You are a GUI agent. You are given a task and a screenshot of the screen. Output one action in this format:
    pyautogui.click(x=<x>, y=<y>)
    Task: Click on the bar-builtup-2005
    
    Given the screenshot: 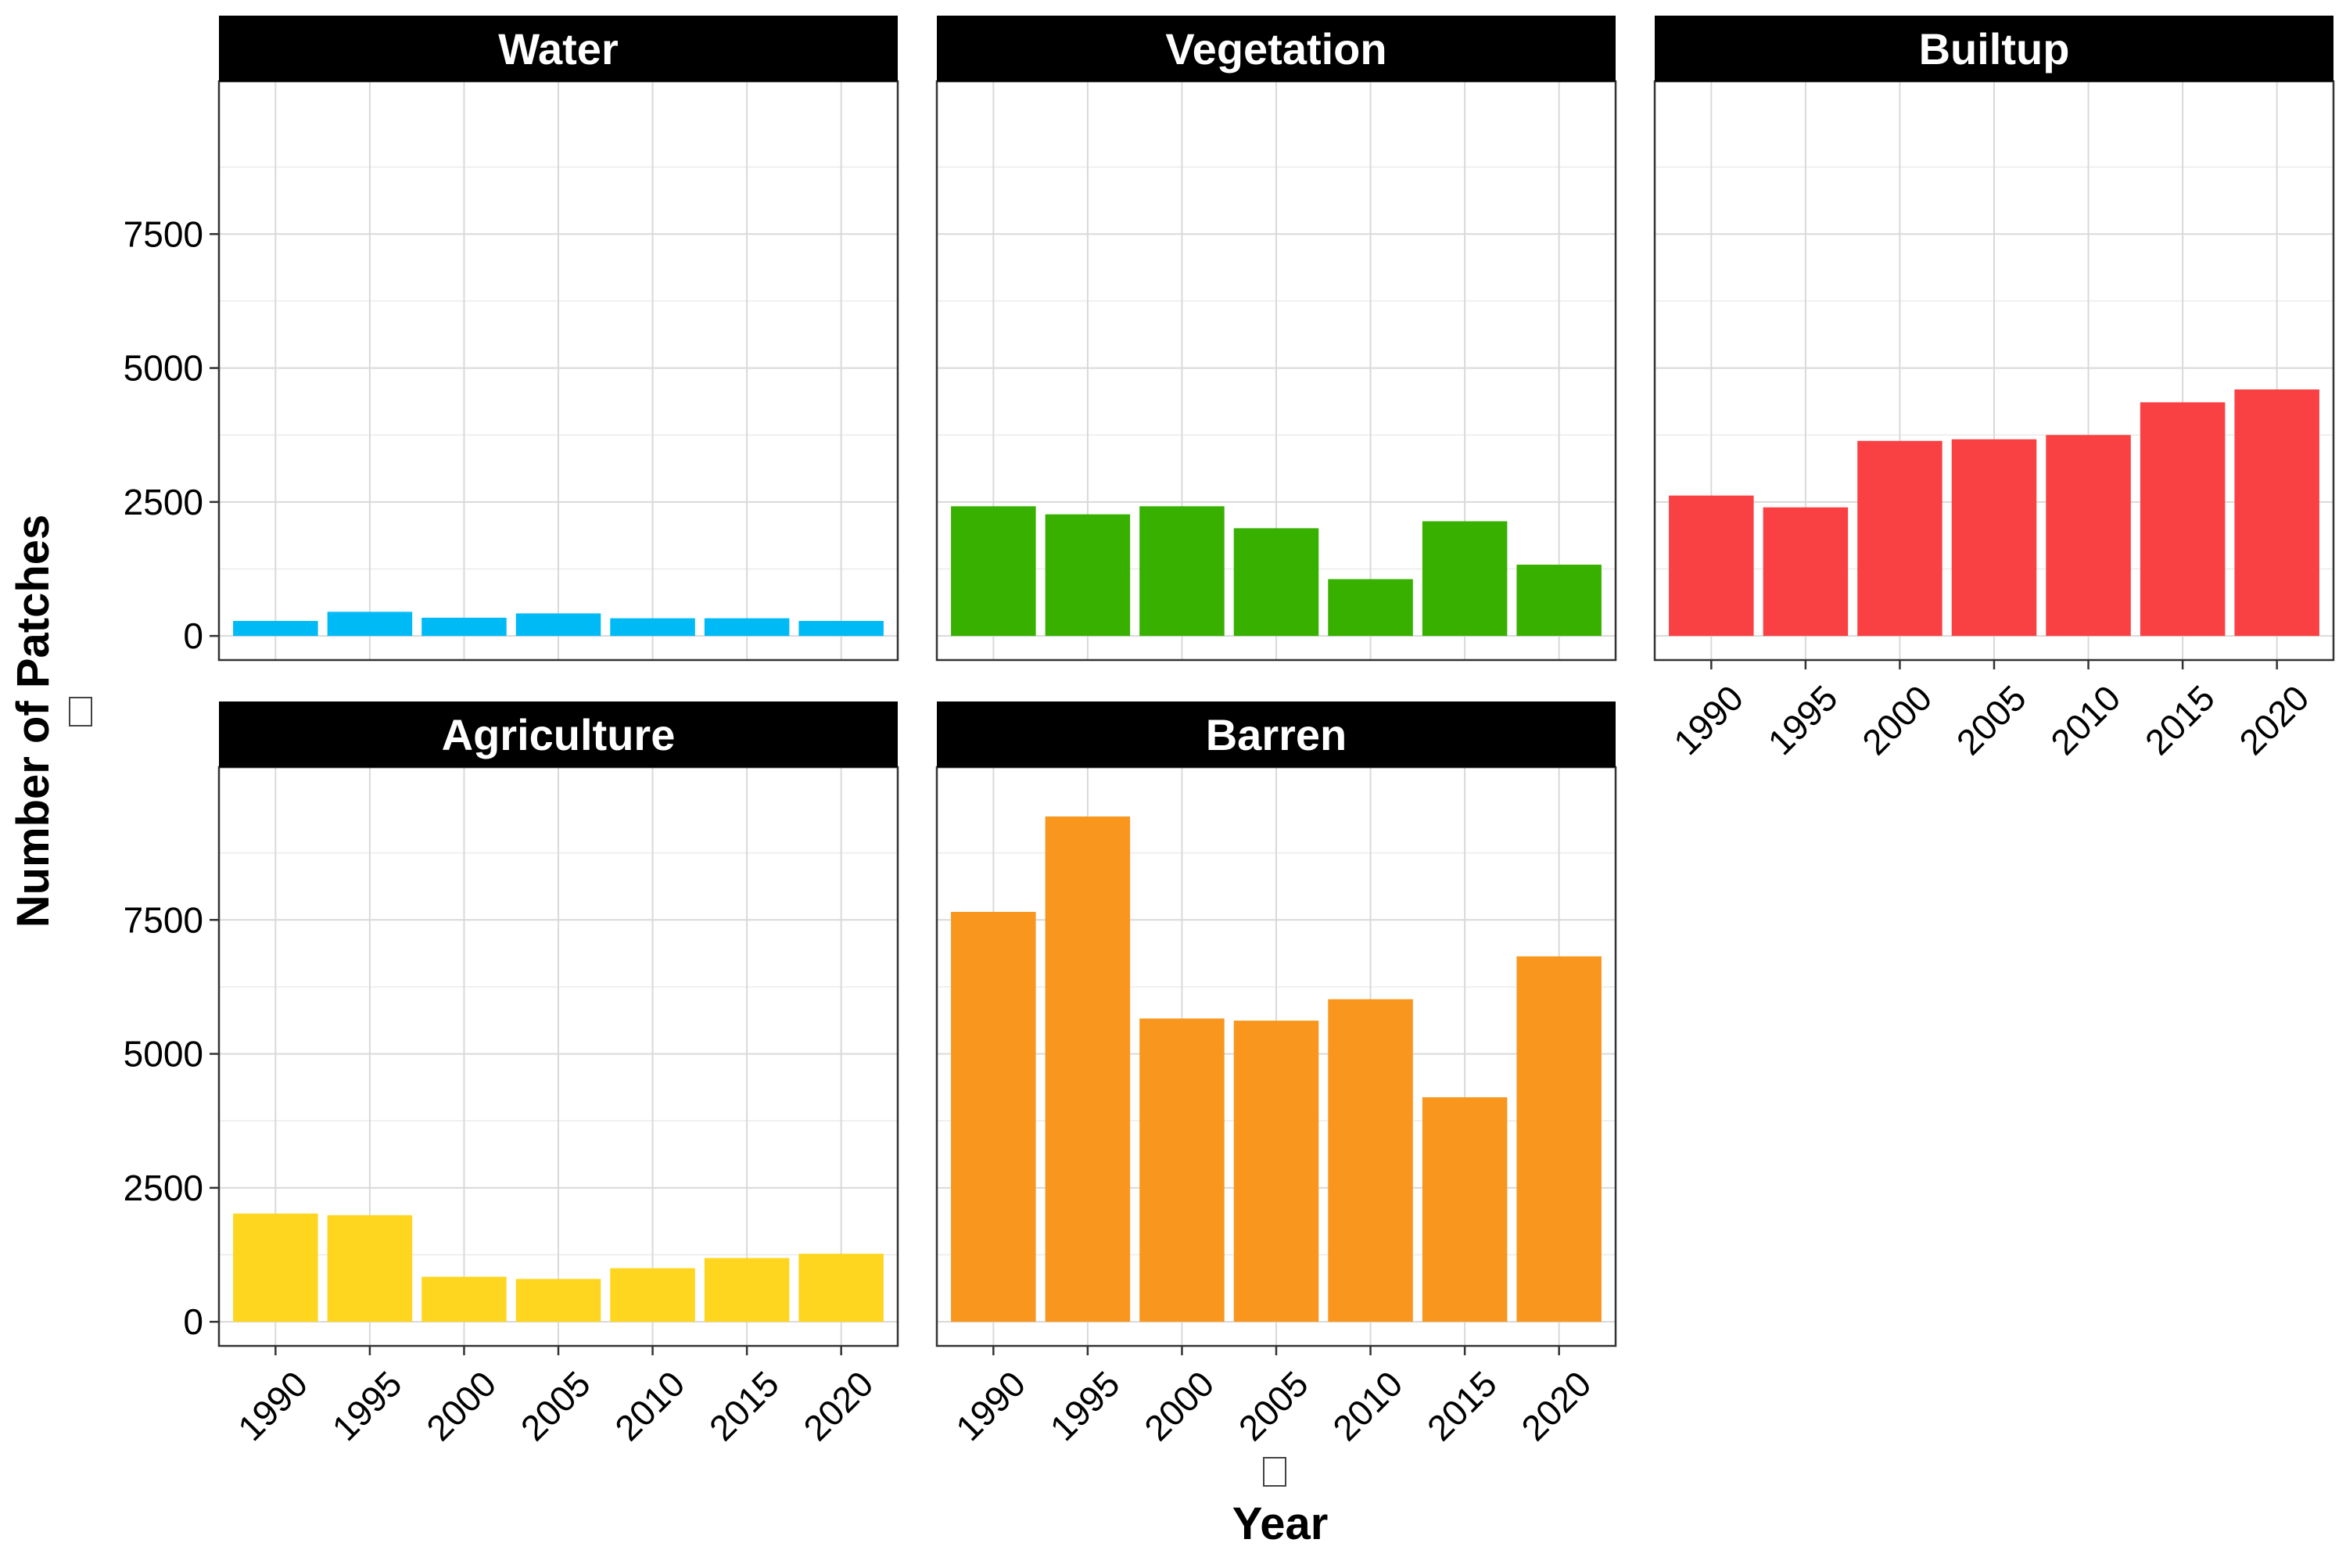 What is the action you would take?
    pyautogui.click(x=1994, y=538)
    